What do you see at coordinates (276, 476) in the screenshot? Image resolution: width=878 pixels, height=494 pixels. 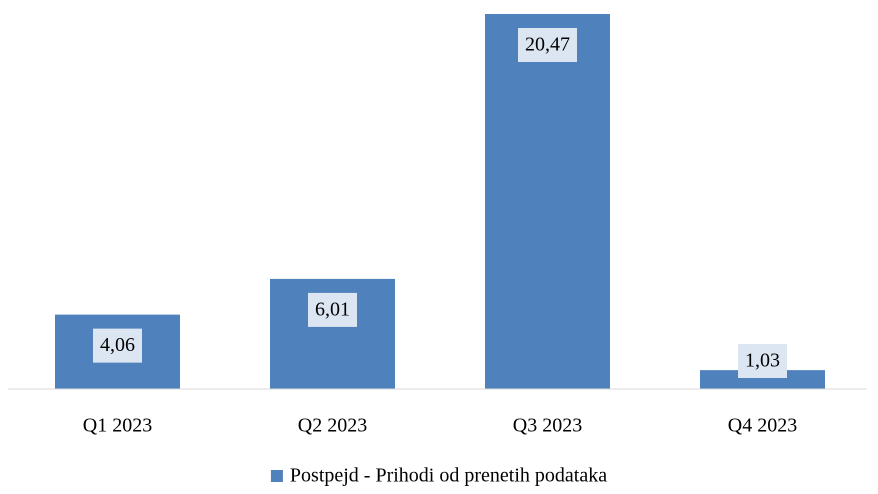 I see `legend-swatch` at bounding box center [276, 476].